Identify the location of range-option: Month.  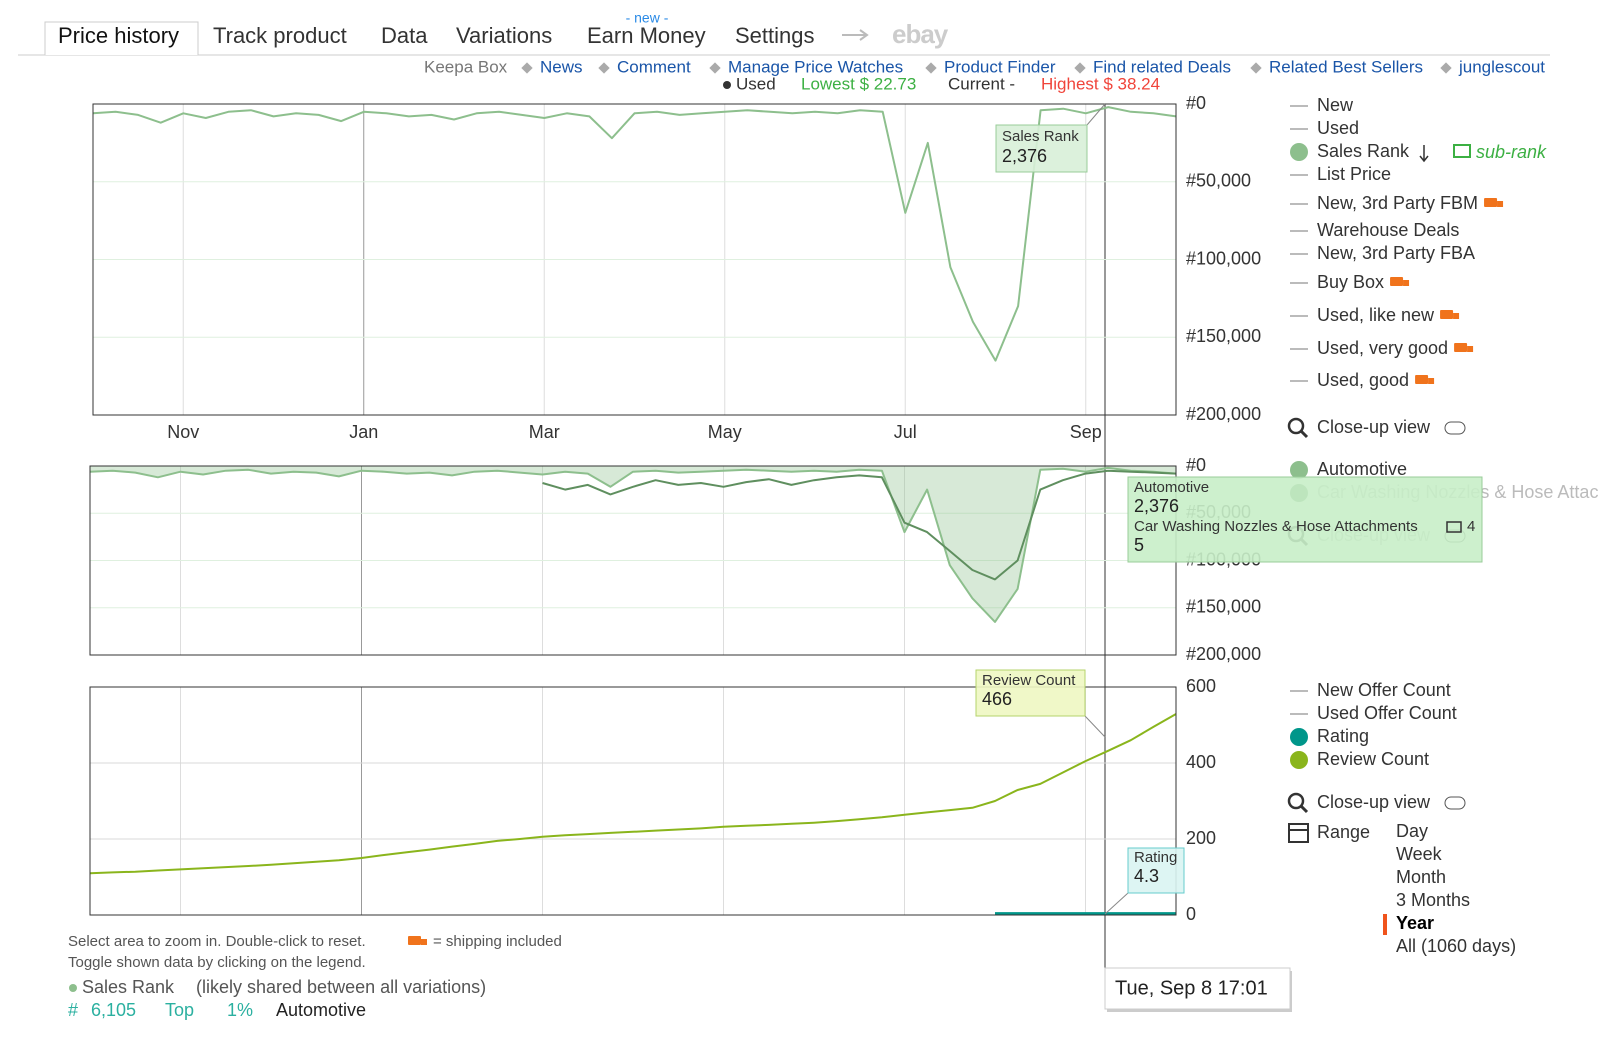
(1421, 877).